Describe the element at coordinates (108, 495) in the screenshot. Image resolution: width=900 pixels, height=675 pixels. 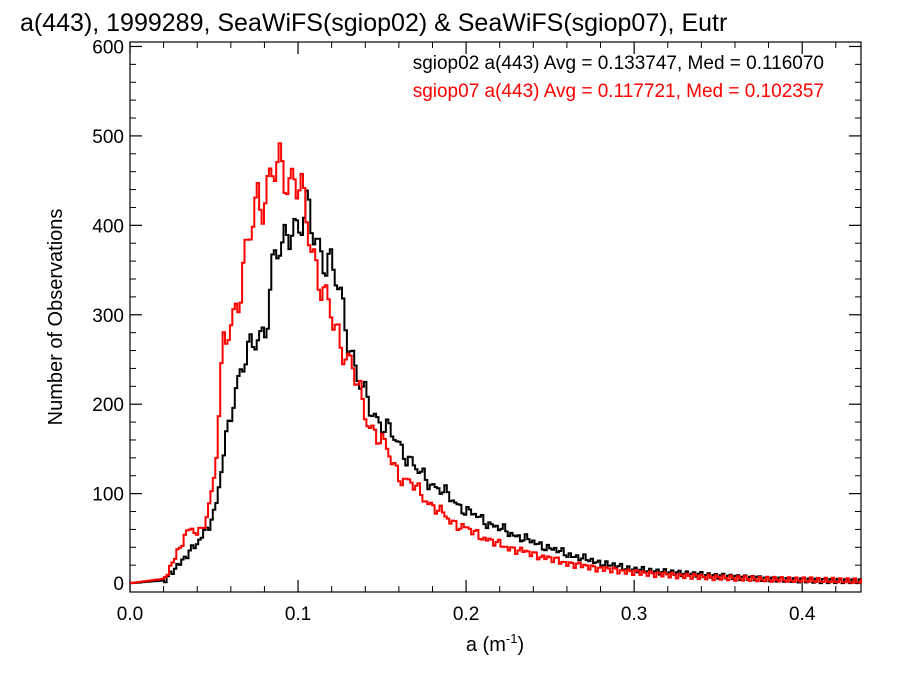
I see `y-tick-label: 100` at that location.